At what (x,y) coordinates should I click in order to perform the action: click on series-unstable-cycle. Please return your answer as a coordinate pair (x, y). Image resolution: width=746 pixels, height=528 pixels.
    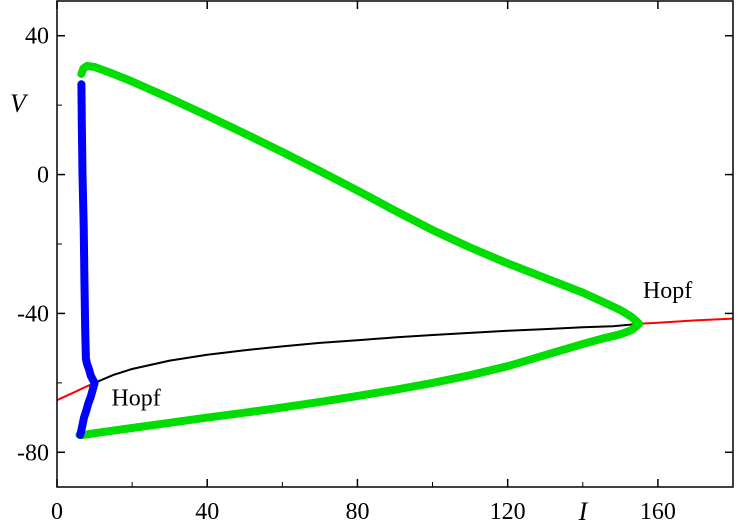
    Looking at the image, I should click on (87, 259).